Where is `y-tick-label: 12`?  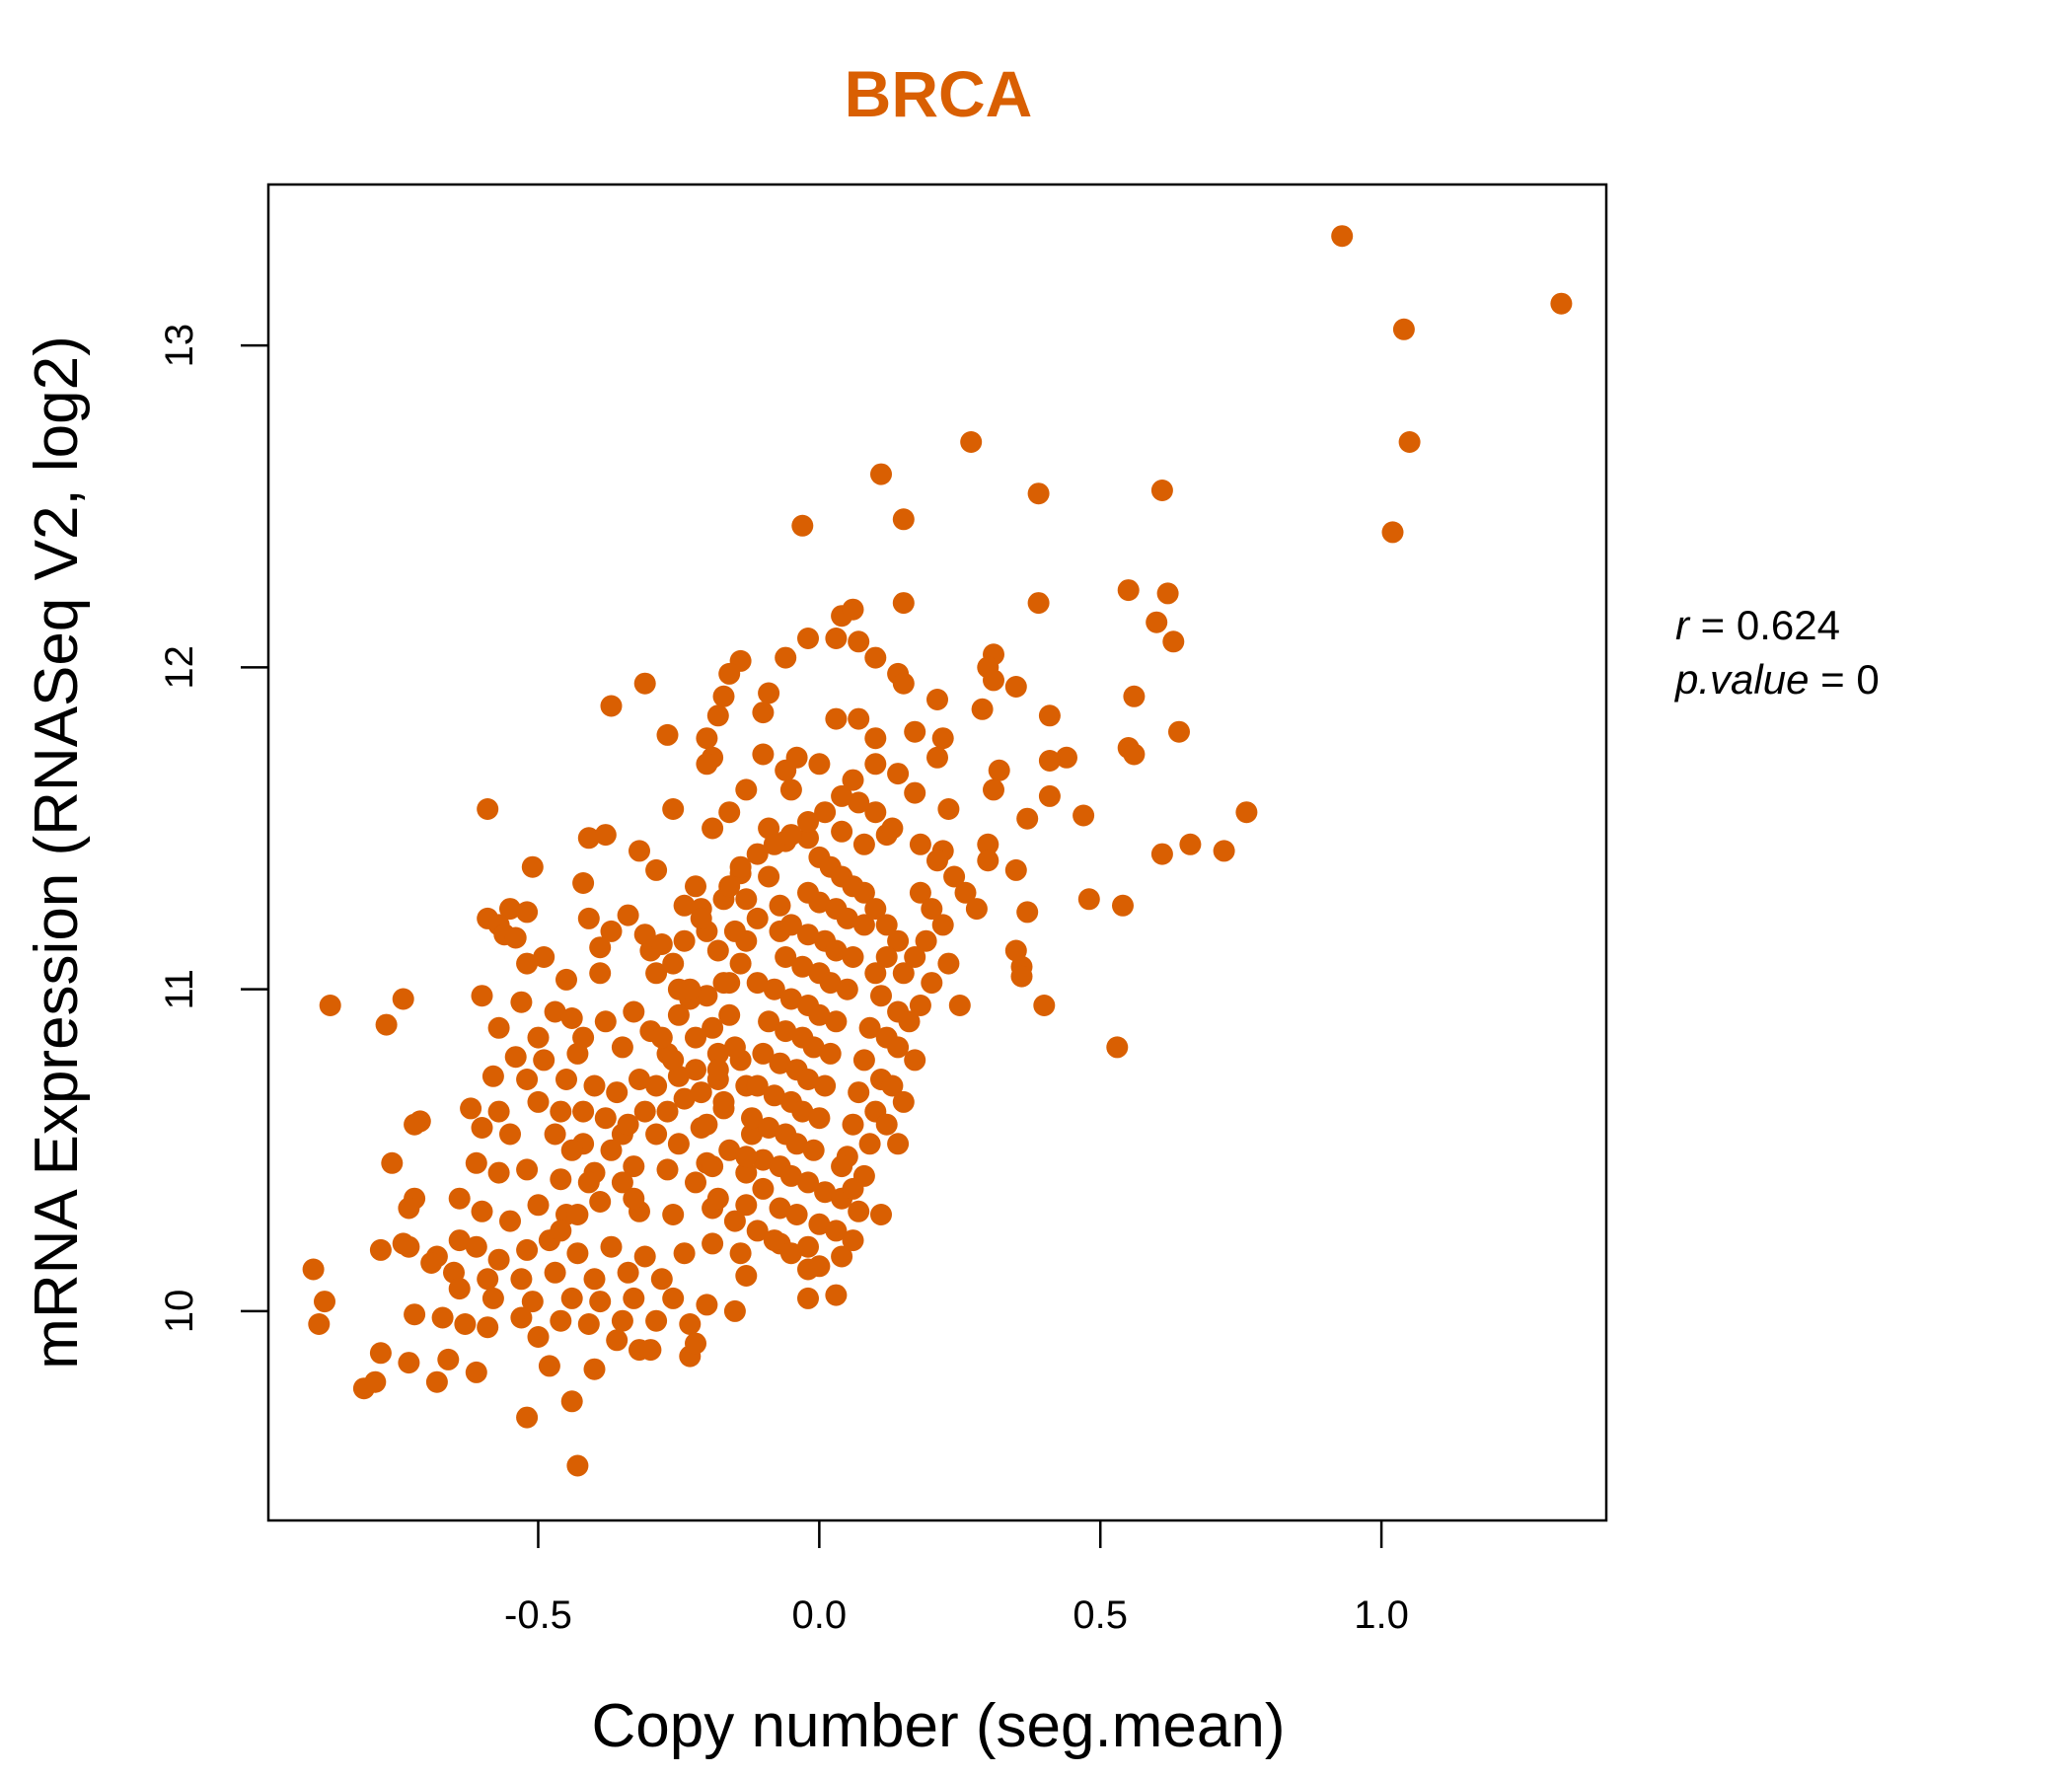 y-tick-label: 12 is located at coordinates (179, 668).